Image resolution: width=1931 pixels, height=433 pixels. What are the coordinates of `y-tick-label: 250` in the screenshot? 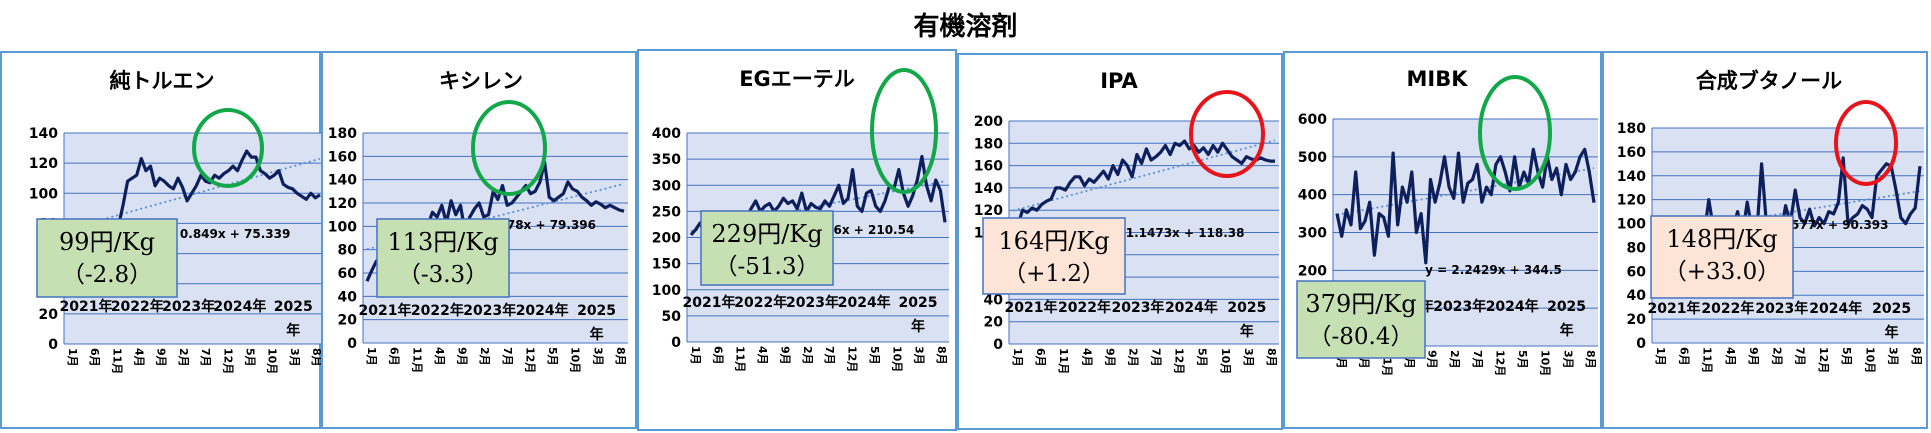 It's located at (666, 212).